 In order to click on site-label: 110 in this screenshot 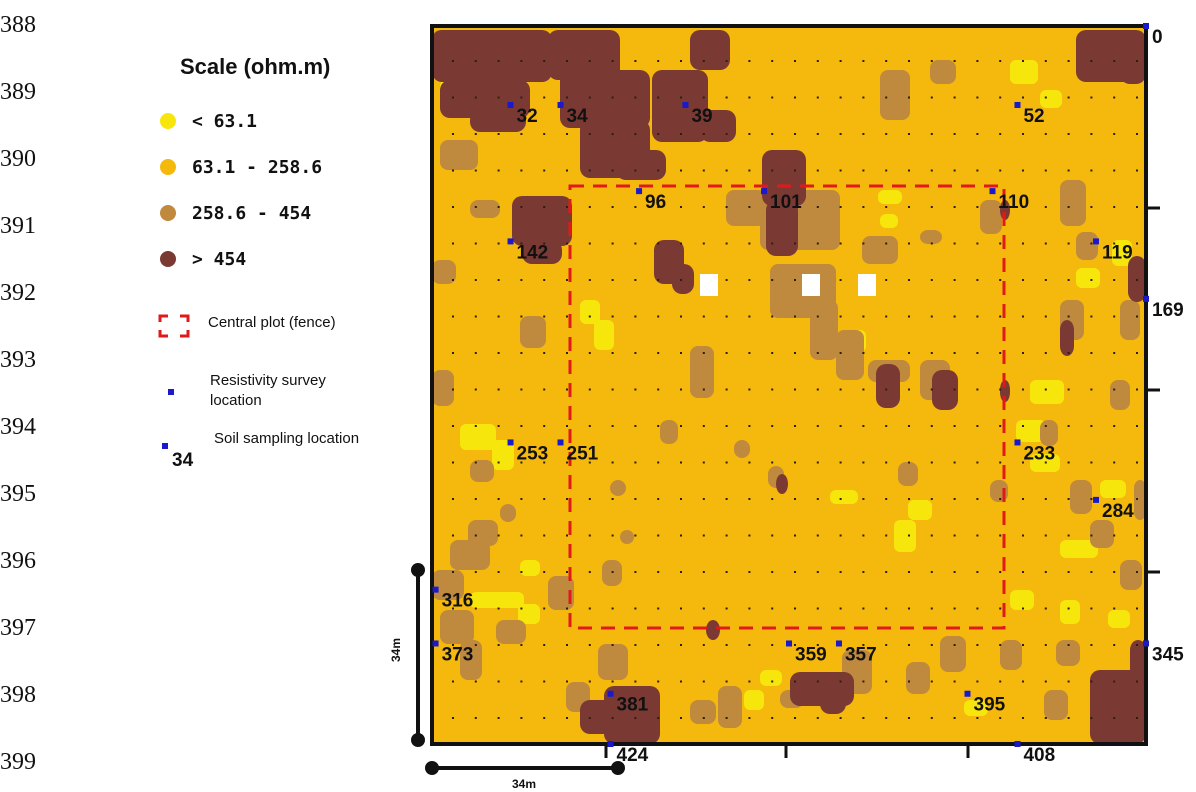, I will do `click(1013, 202)`.